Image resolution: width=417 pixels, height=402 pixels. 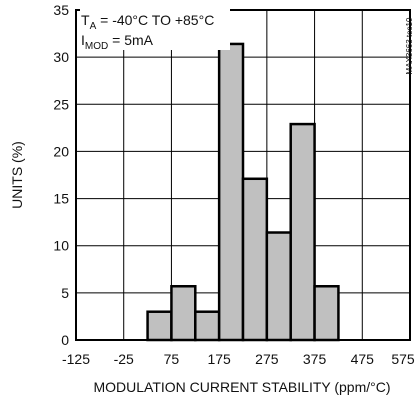 I want to click on x-tick-label: -125, so click(x=76, y=359).